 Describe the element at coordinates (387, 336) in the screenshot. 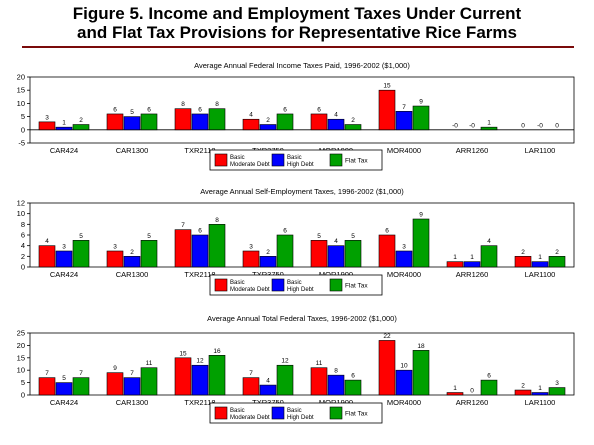

I see `data-label: 22` at that location.